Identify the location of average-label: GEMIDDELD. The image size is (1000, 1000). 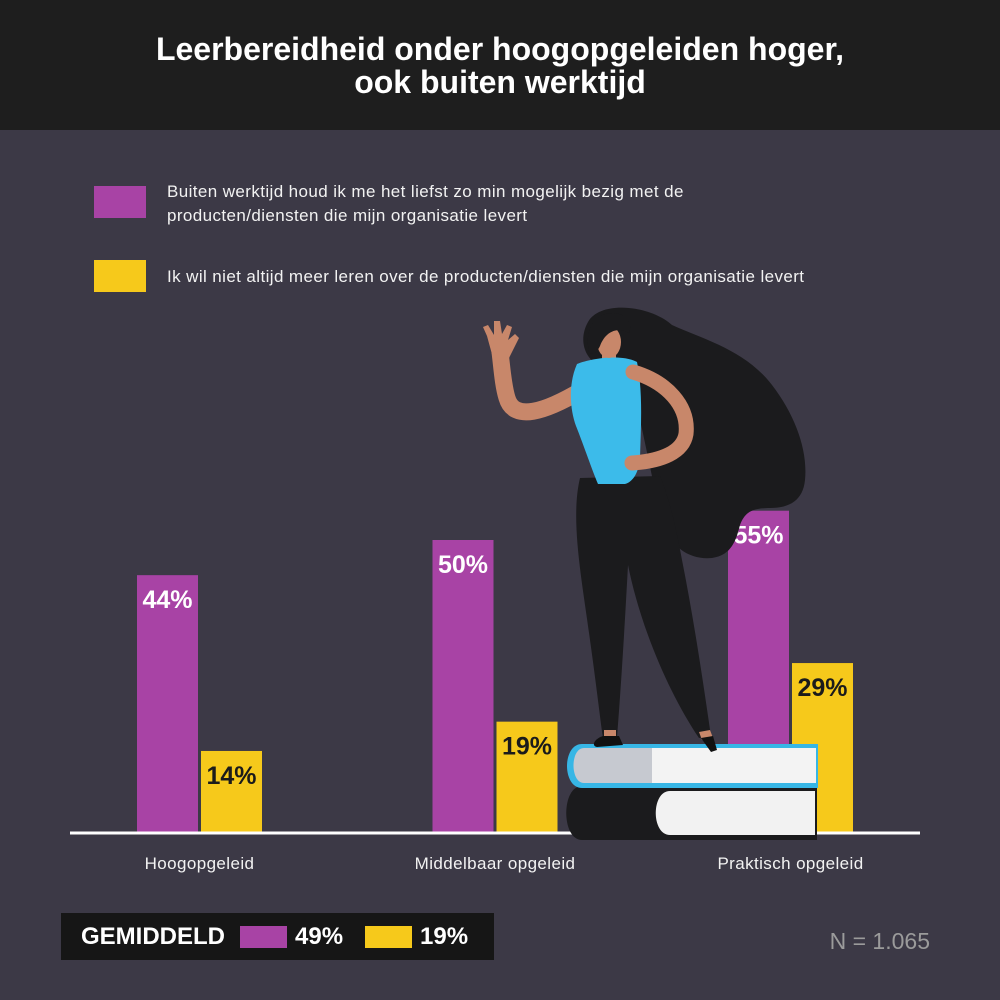
(153, 936).